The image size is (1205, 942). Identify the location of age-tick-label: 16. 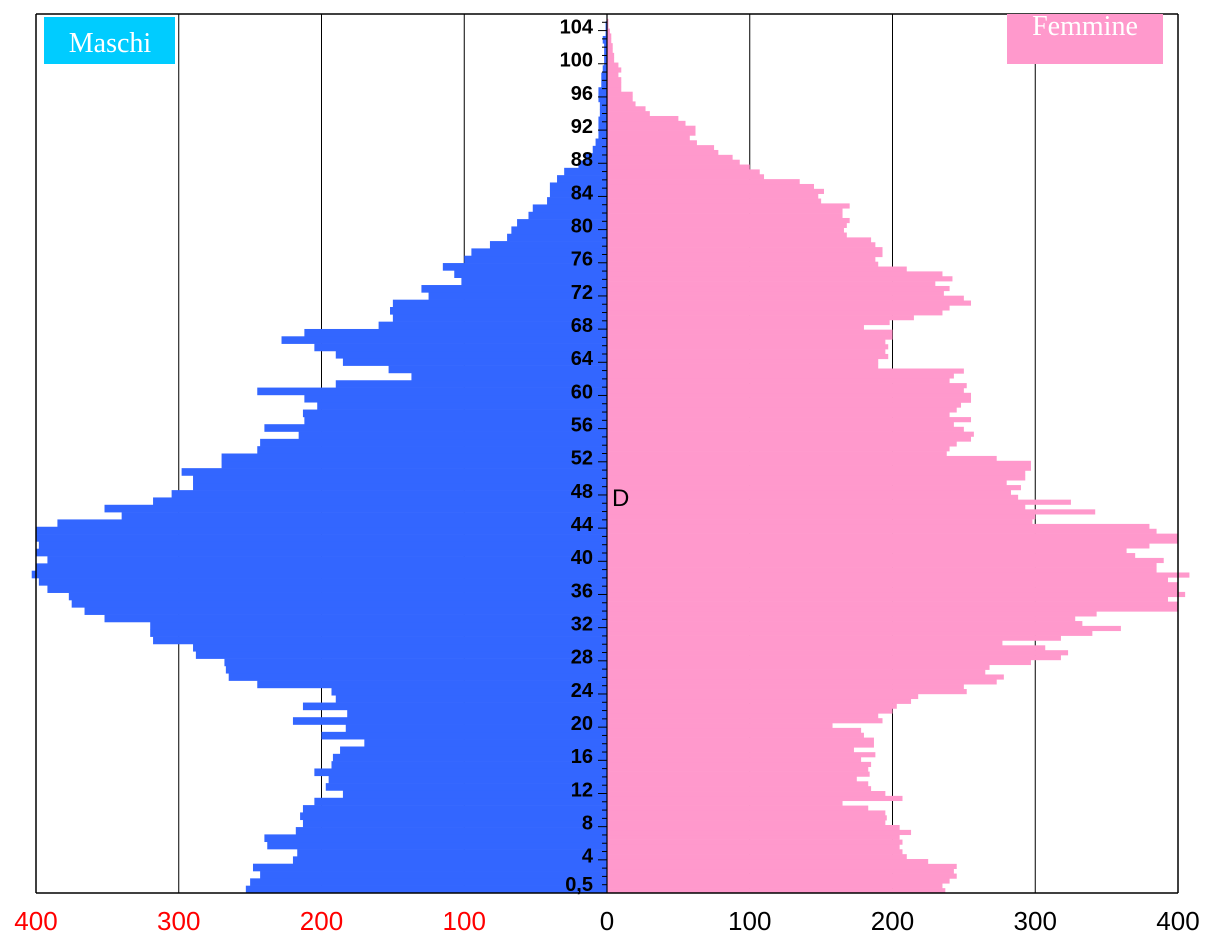
(582, 757).